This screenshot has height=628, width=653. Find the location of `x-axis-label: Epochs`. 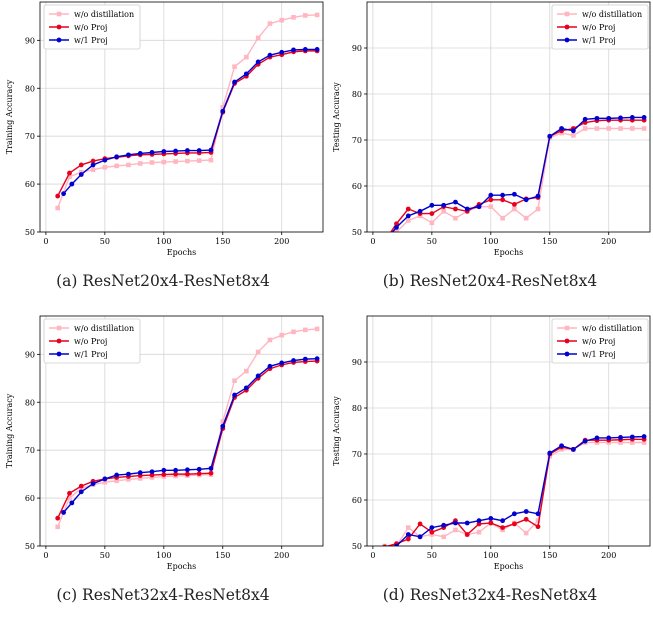

x-axis-label: Epochs is located at coordinates (509, 252).